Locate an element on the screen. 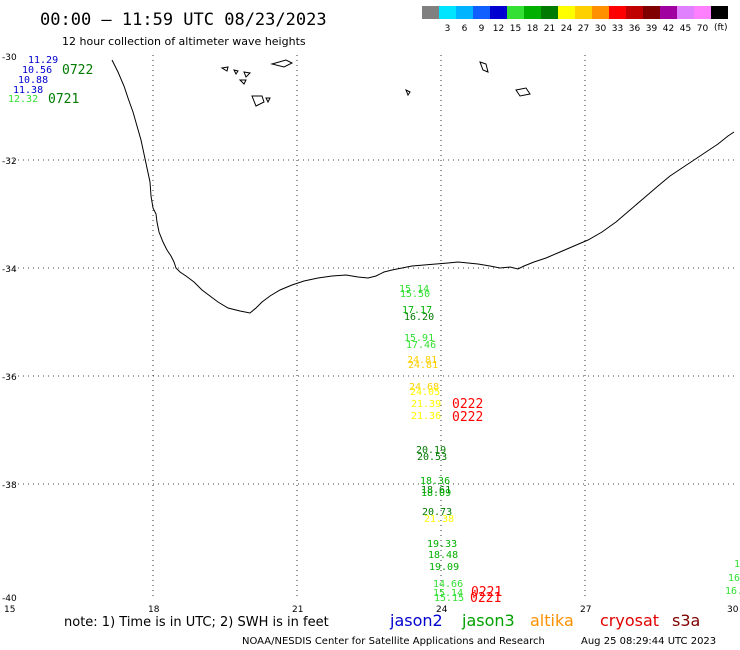 This screenshot has width=740, height=650. legend-label: 18 is located at coordinates (533, 29).